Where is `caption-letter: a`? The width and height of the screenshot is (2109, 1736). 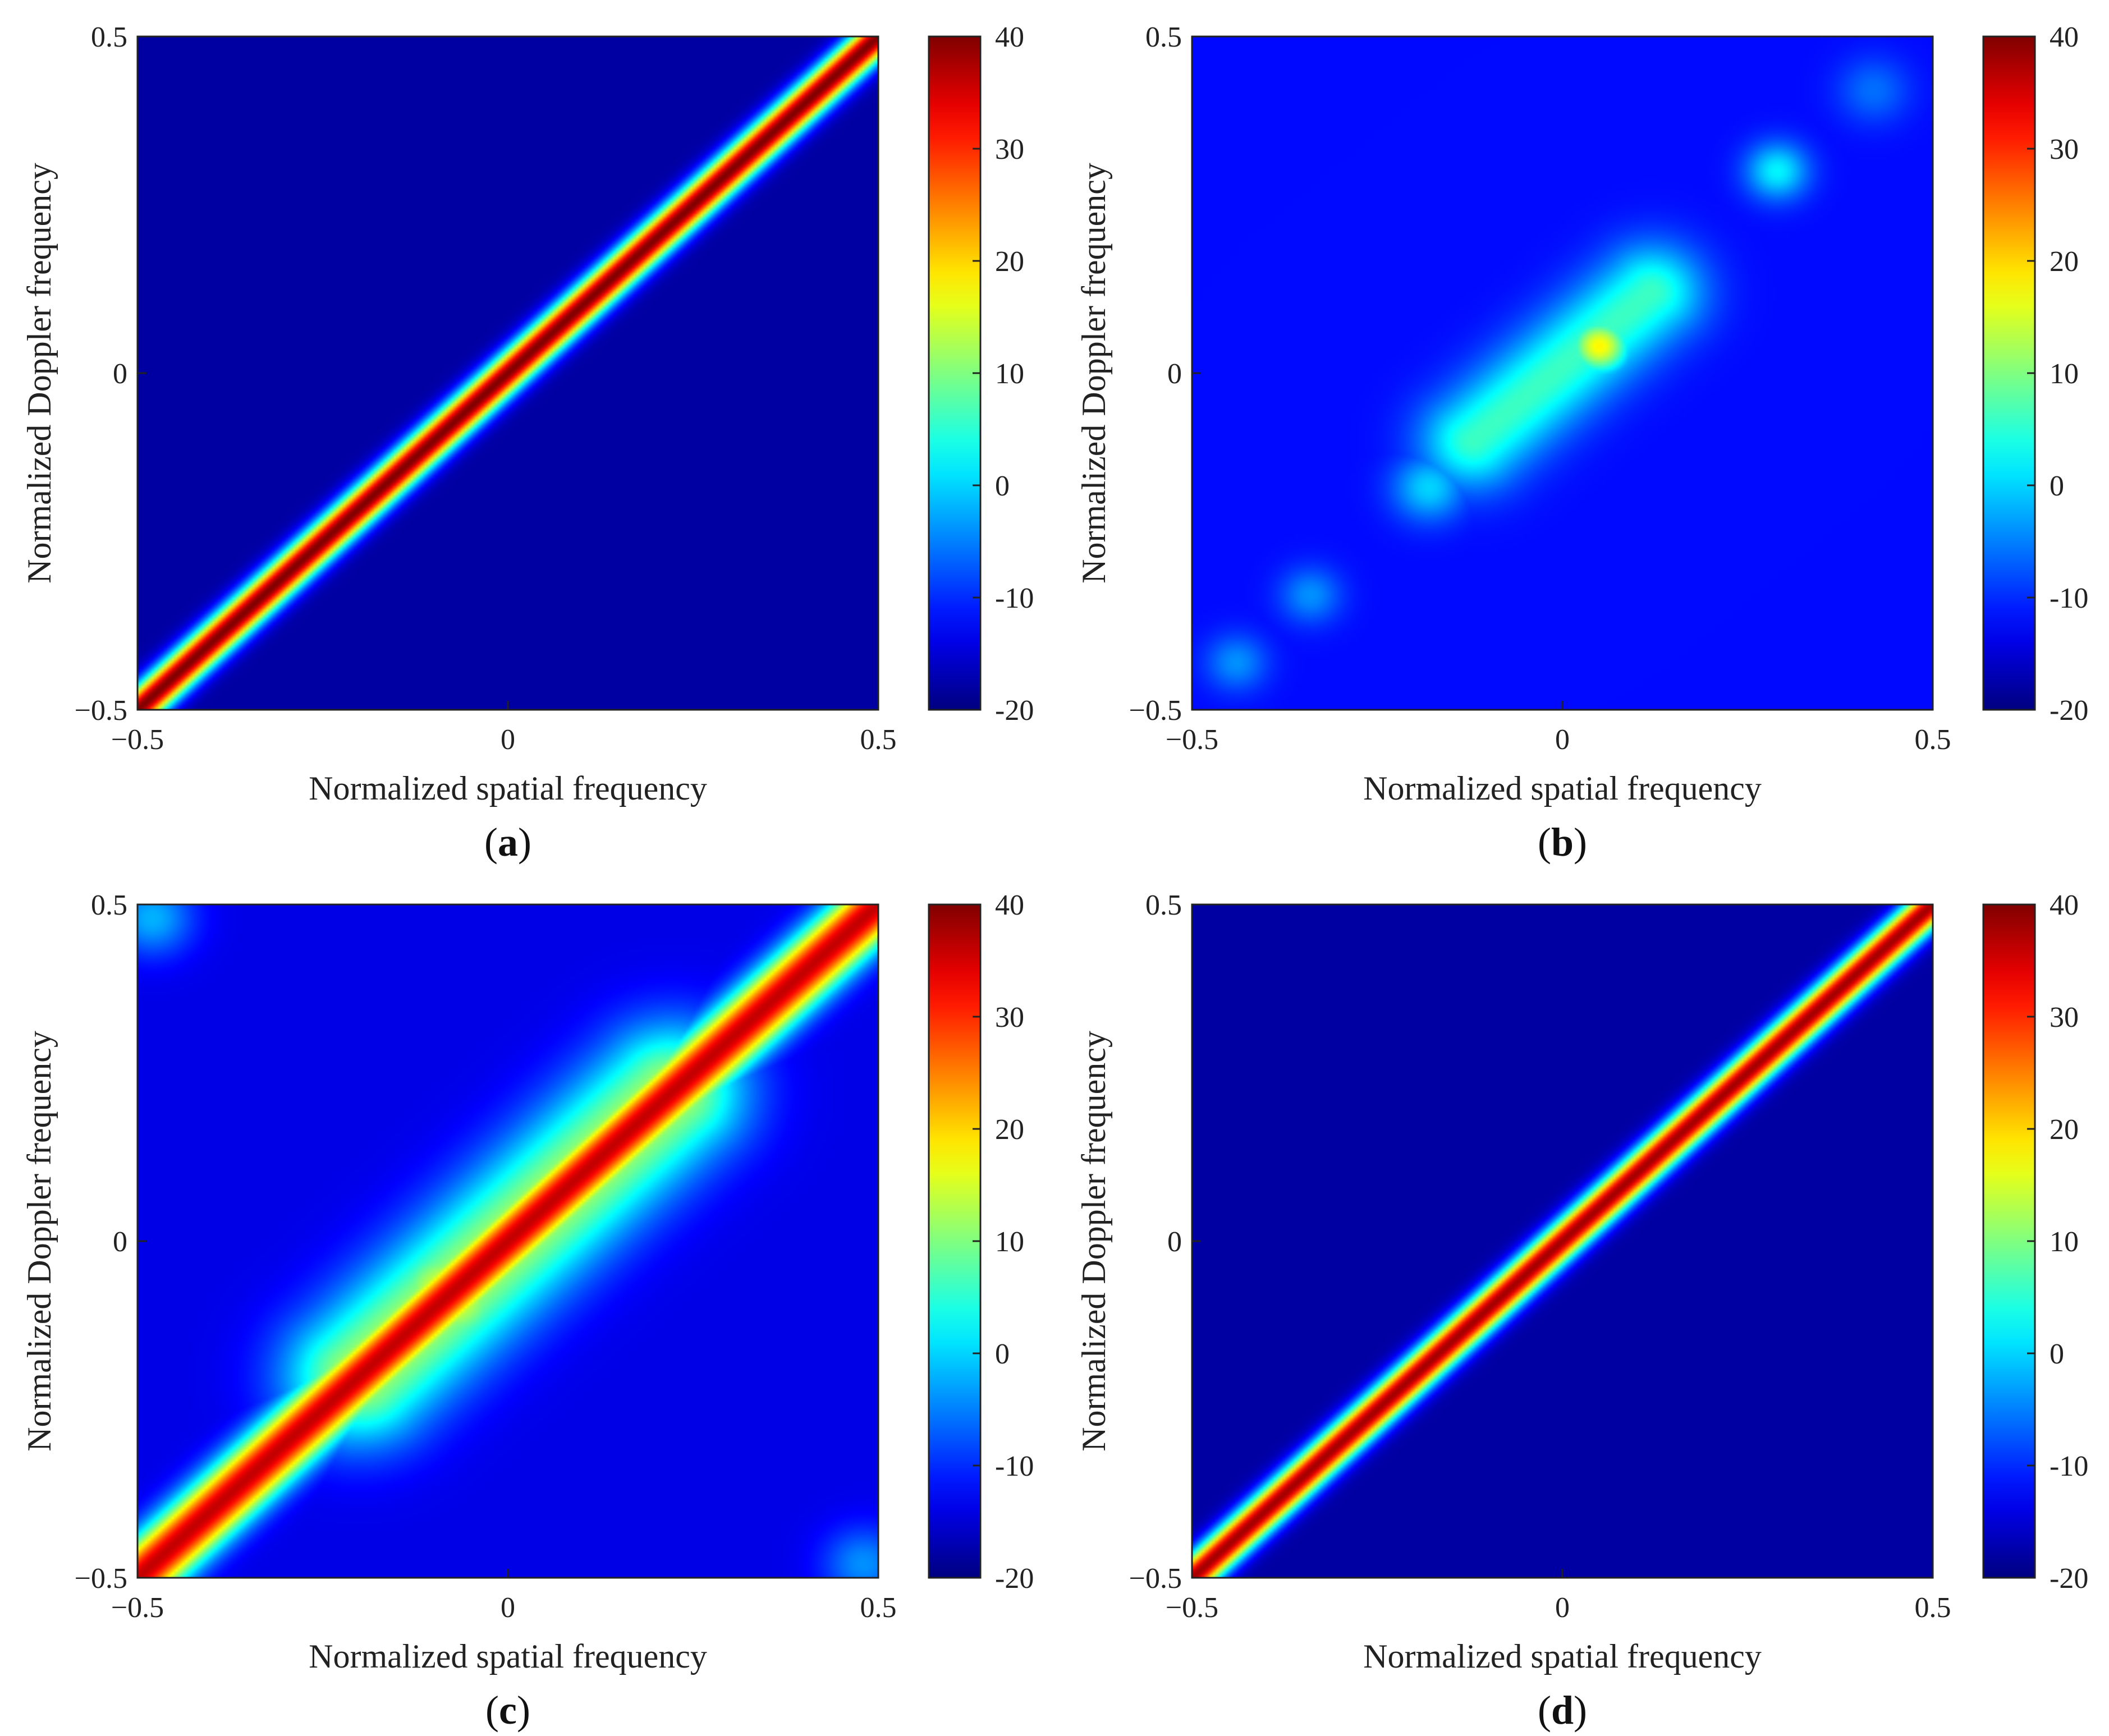
caption-letter: a is located at coordinates (508, 842).